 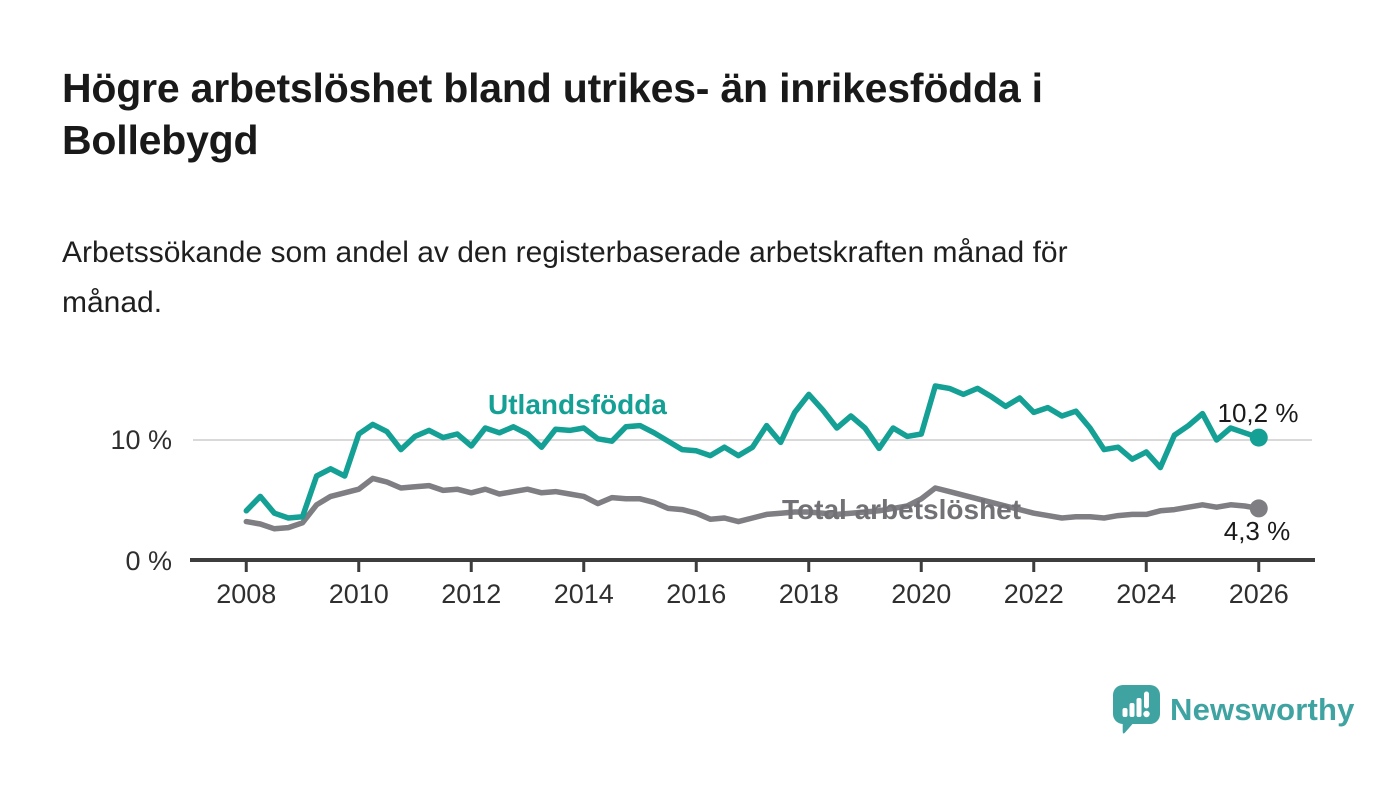 What do you see at coordinates (1262, 709) in the screenshot?
I see `newsworthy-wordmark: Newsworthy` at bounding box center [1262, 709].